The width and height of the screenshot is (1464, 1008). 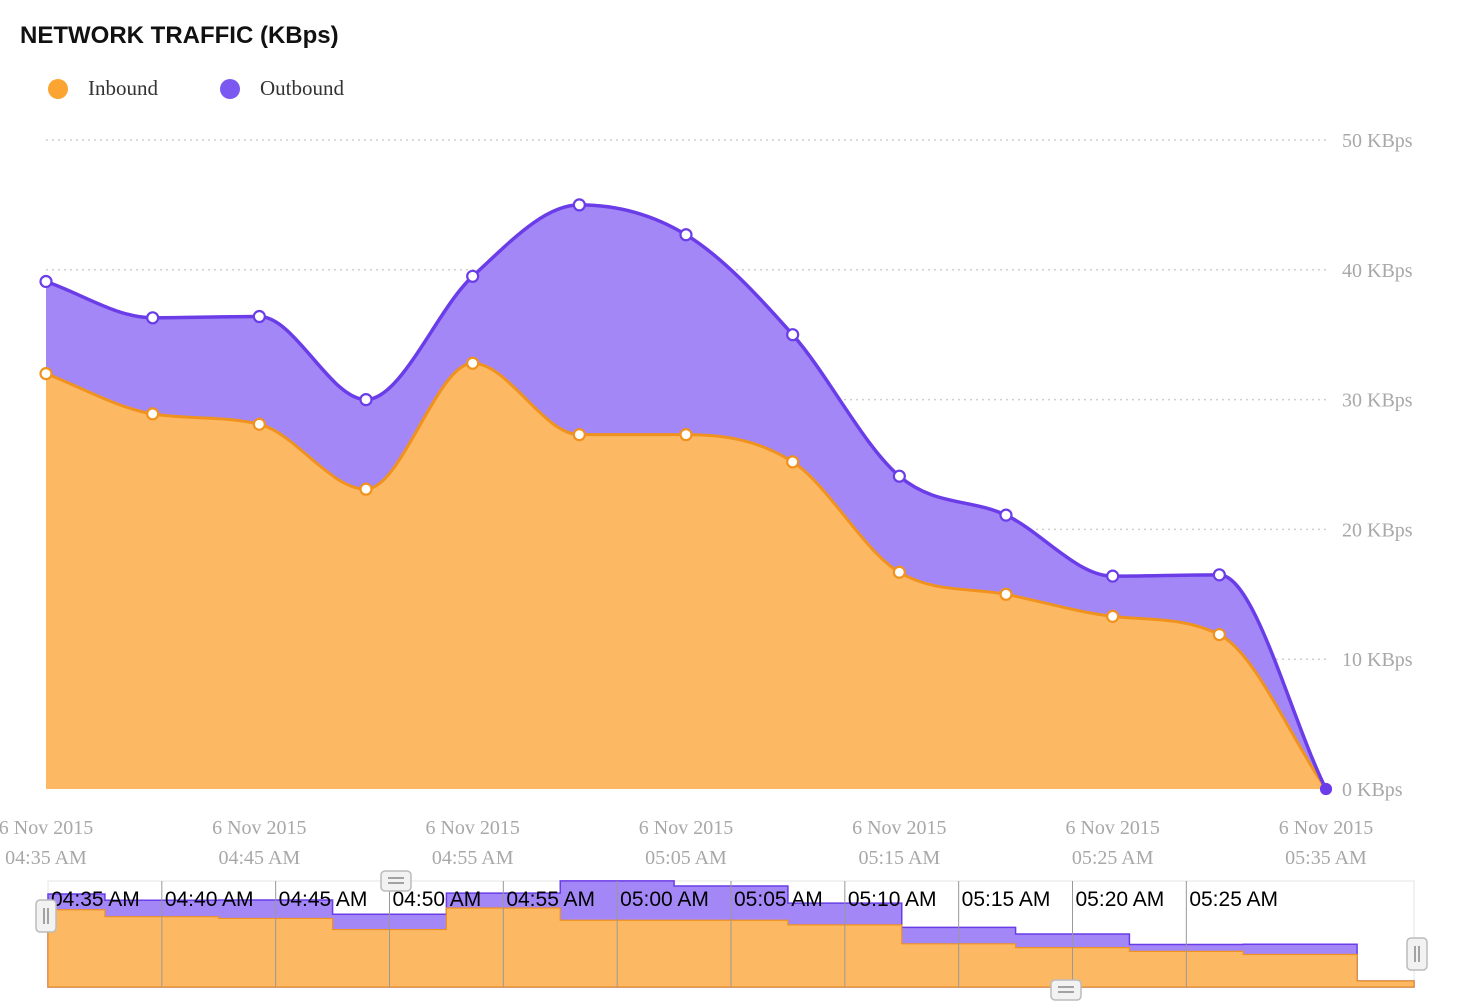 What do you see at coordinates (550, 899) in the screenshot?
I see `navigator-label: 04:55 AM` at bounding box center [550, 899].